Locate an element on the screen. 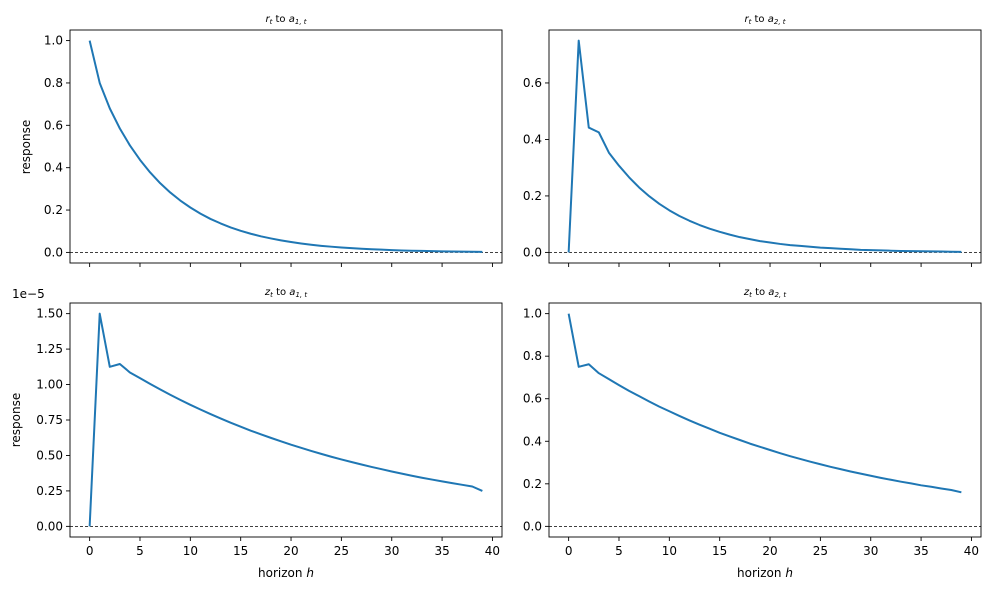  panel-title-1: rt to a1, t is located at coordinates (285, 20).